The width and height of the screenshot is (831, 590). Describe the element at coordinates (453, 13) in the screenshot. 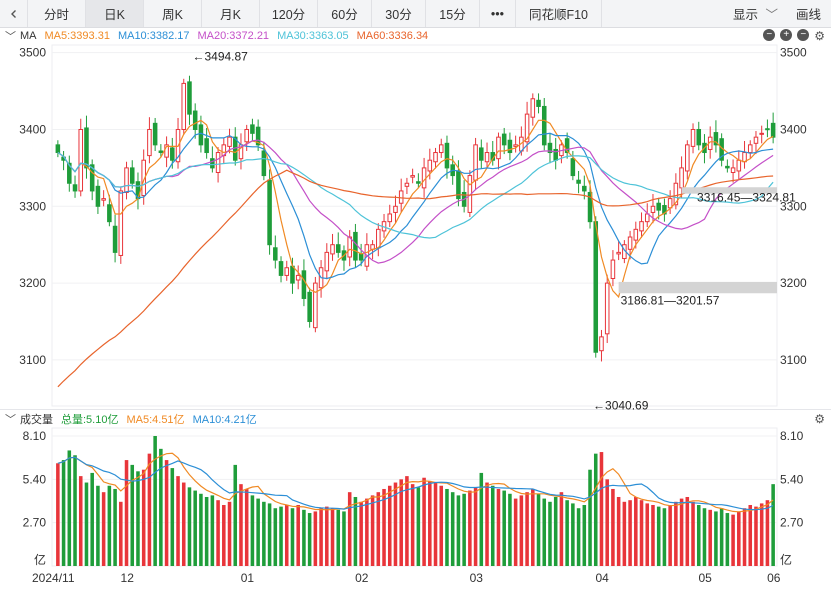

I see `tab-7: 15分` at that location.